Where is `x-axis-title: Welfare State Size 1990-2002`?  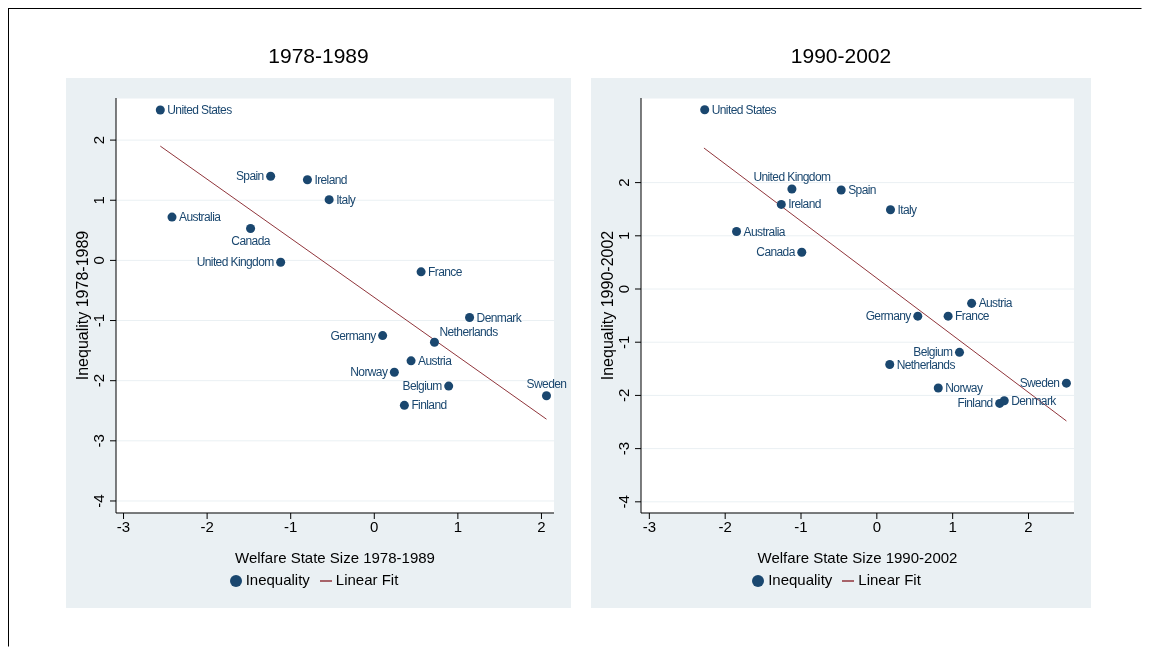
x-axis-title: Welfare State Size 1990-2002 is located at coordinates (857, 557).